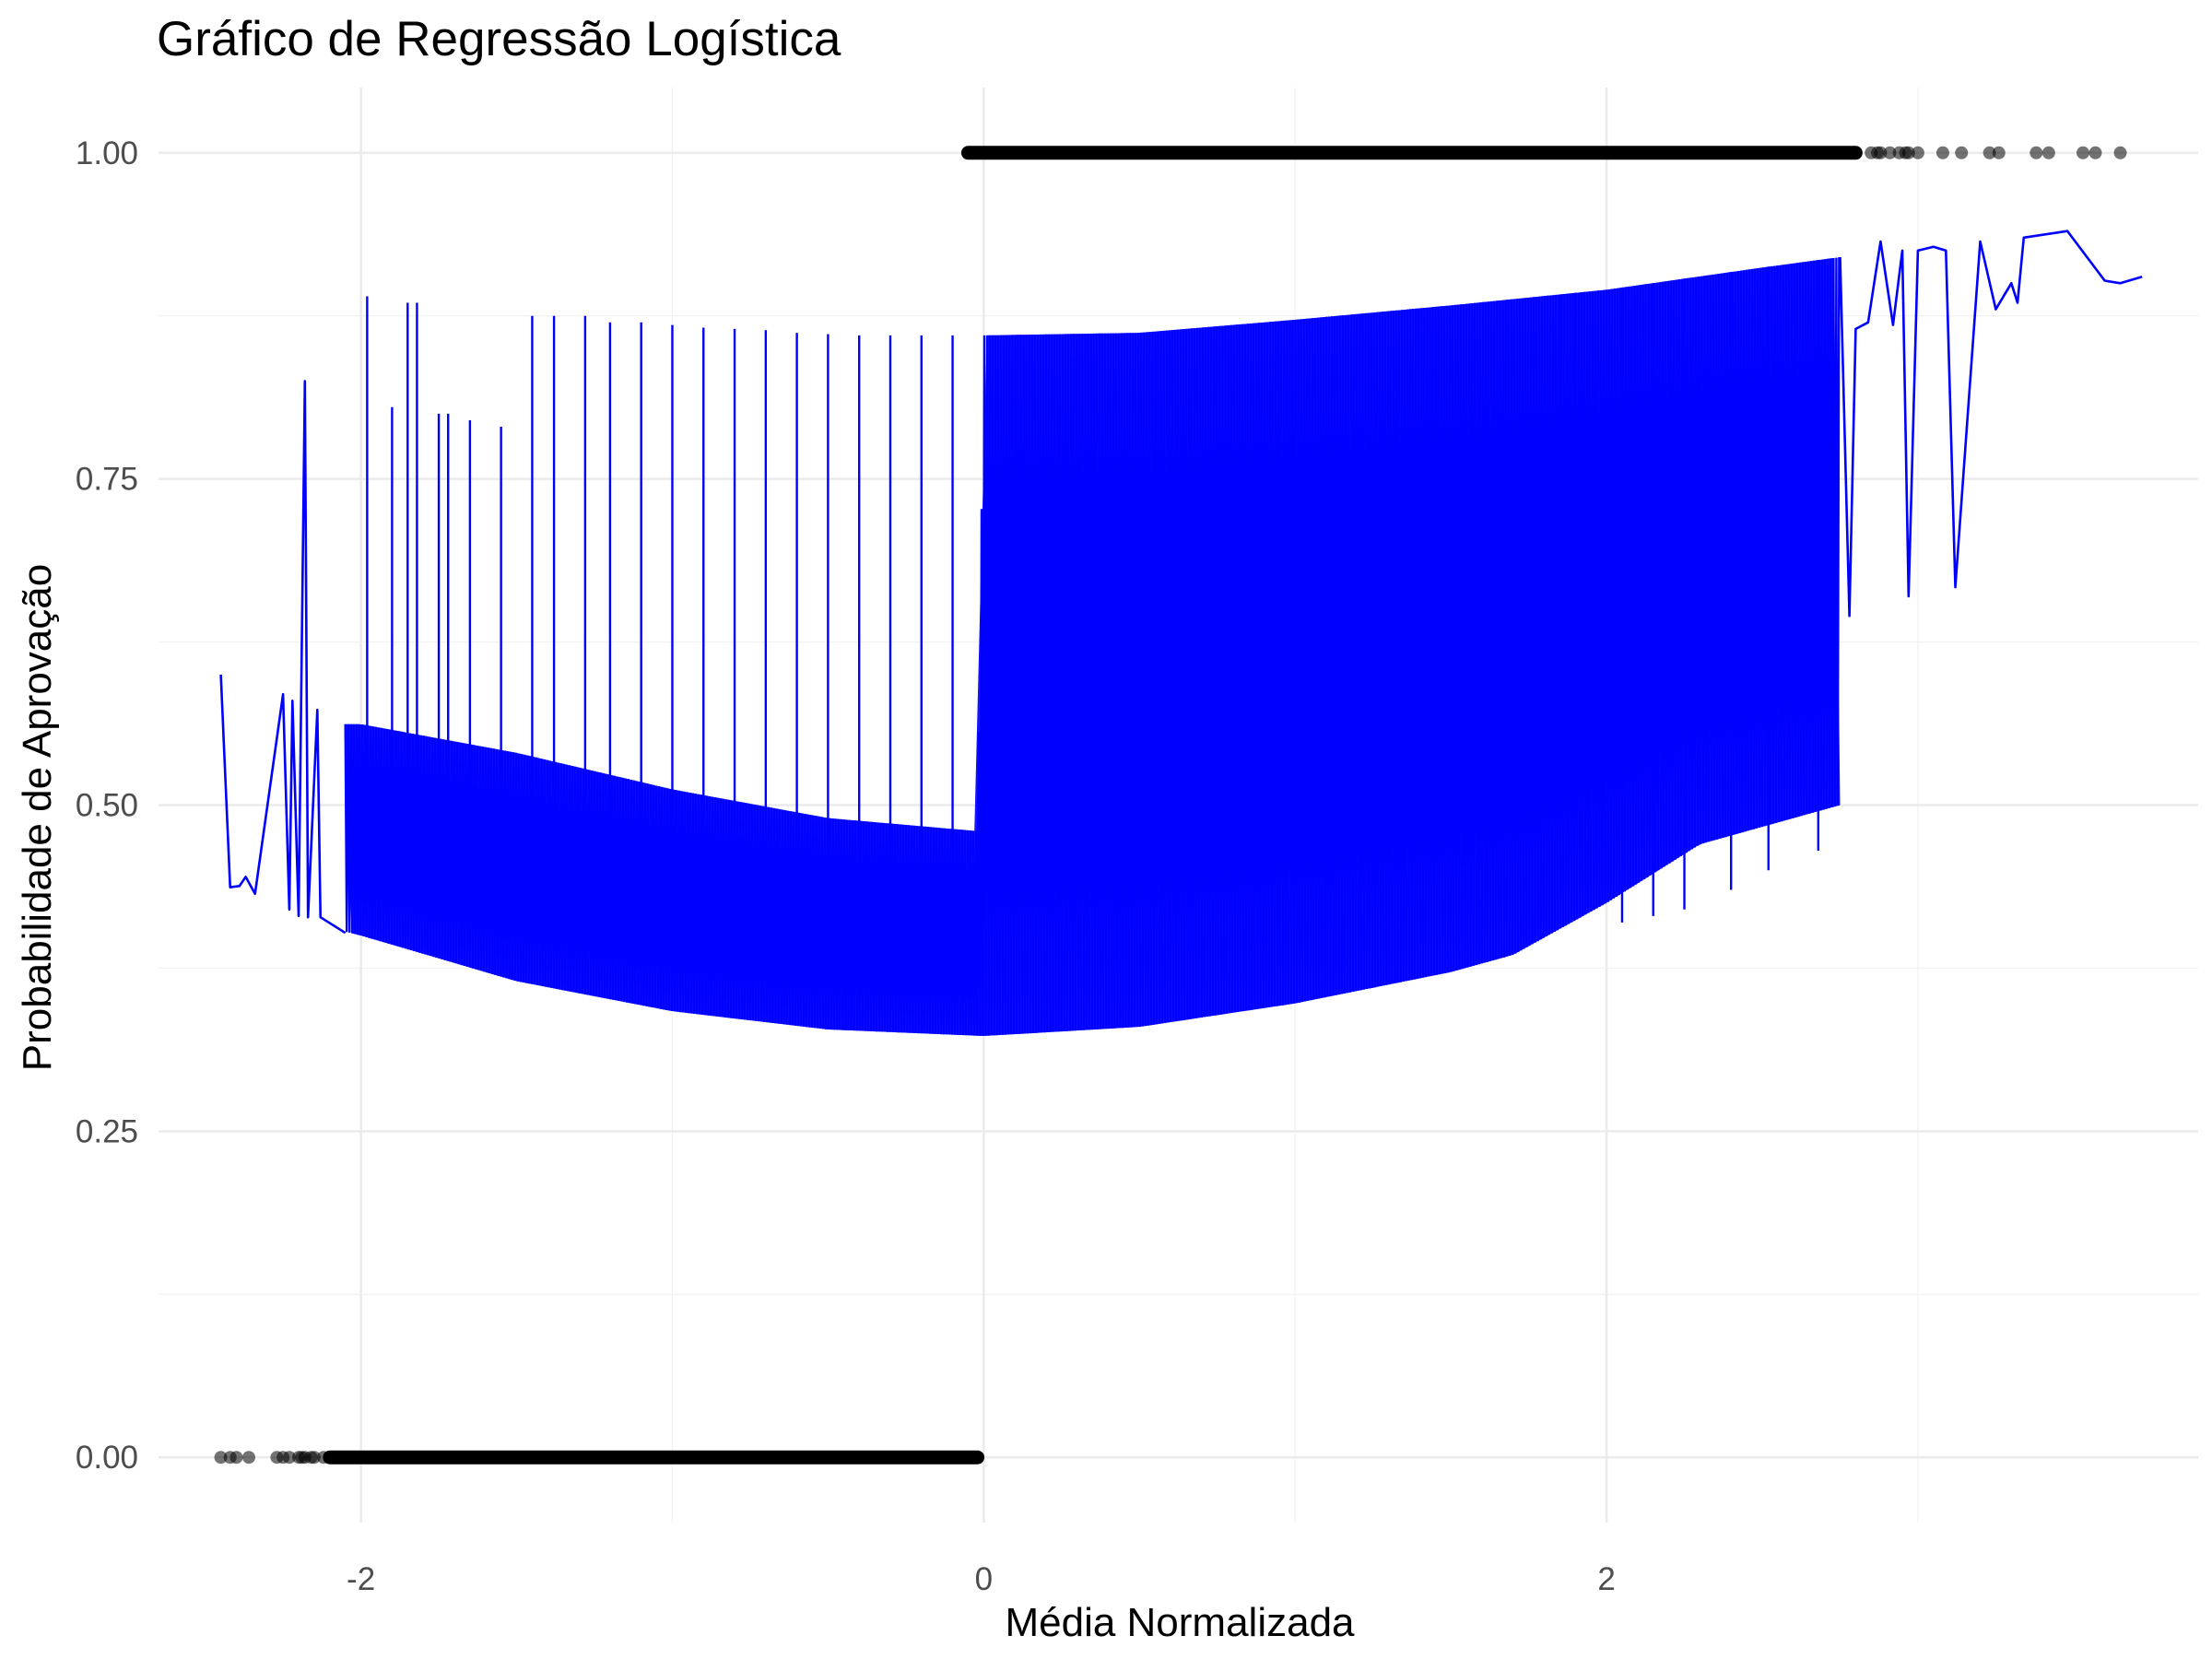 This screenshot has height=1659, width=2212. I want to click on y-tick-label: 0.75, so click(107, 480).